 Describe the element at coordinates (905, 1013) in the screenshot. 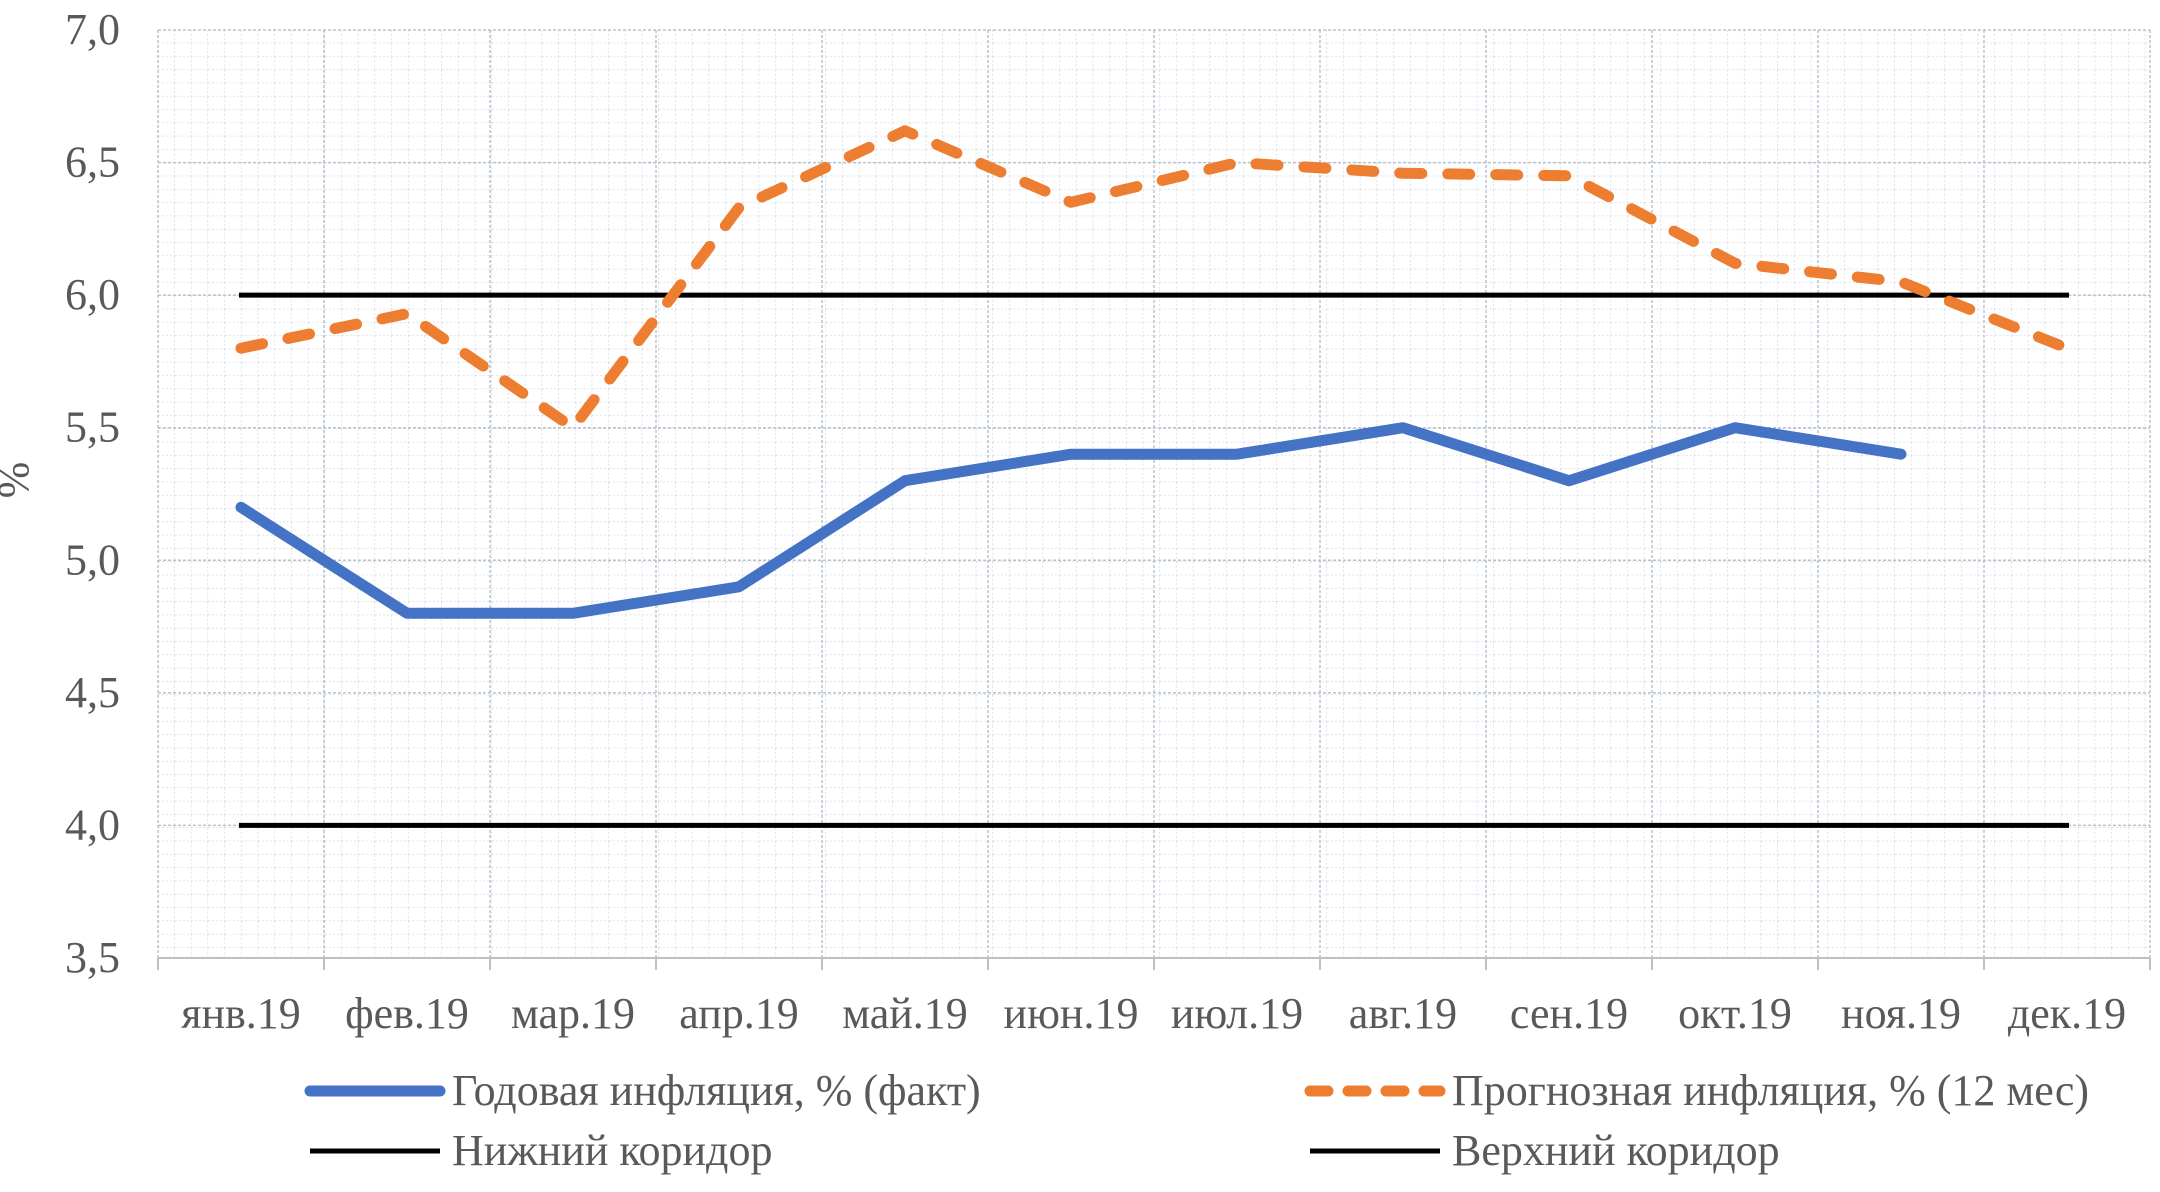

I see `x-tick-label: май.19` at that location.